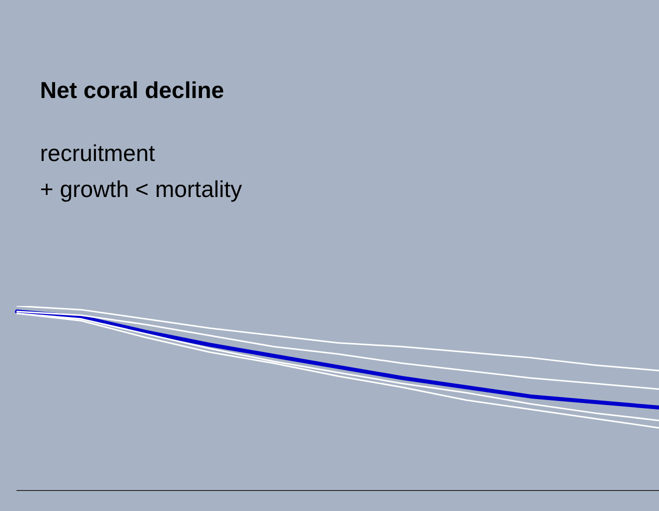 This screenshot has height=511, width=659. I want to click on text: recruitment + growth < mortality, so click(141, 171).